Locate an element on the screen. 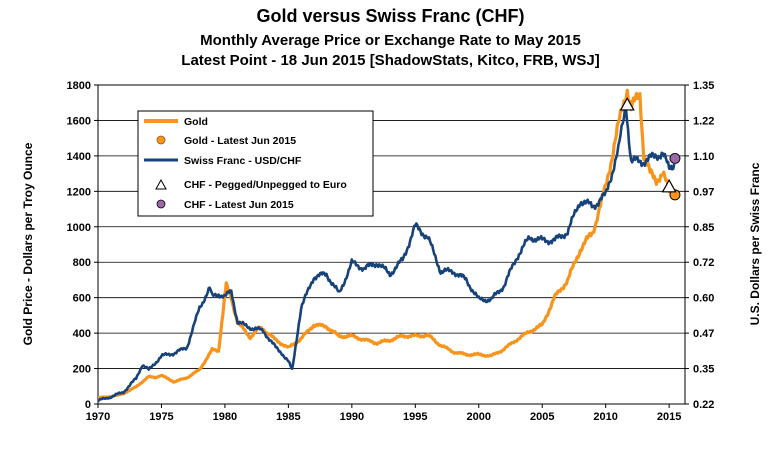  legend-label-chf-latest: CHF - Latest Jun 2015 is located at coordinates (239, 205).